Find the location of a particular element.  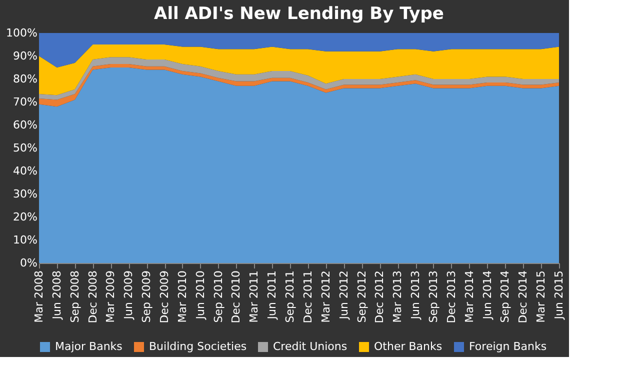

x-tick-label: Sep 2010 is located at coordinates (218, 296).